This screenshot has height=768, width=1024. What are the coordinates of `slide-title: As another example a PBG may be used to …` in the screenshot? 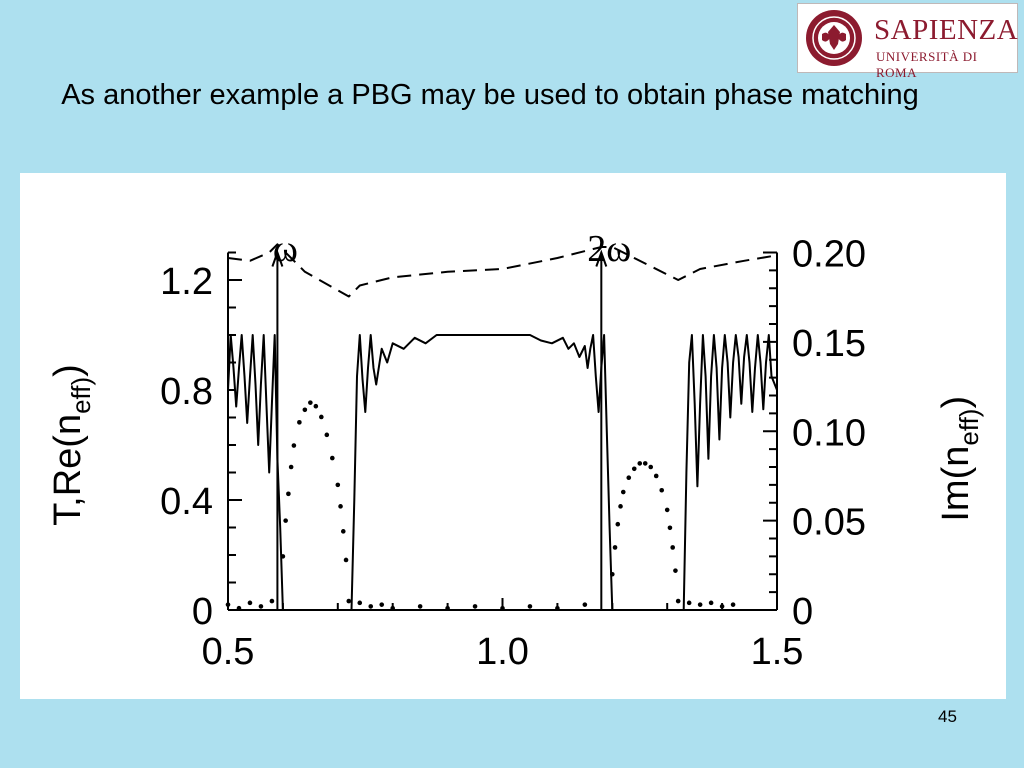 It's located at (490, 95).